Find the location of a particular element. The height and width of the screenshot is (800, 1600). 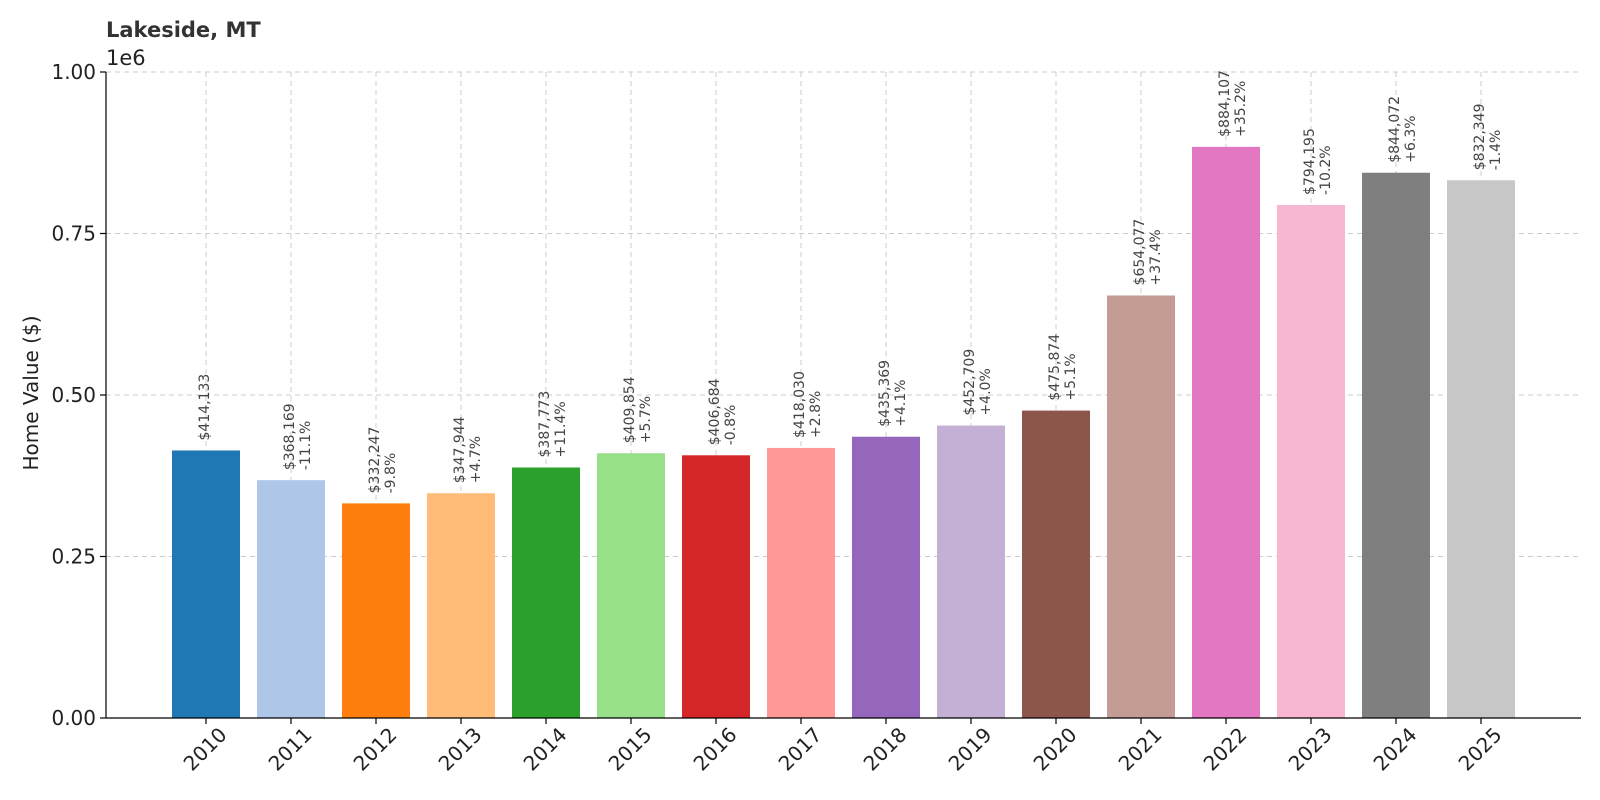

bar-2014 is located at coordinates (546, 592).